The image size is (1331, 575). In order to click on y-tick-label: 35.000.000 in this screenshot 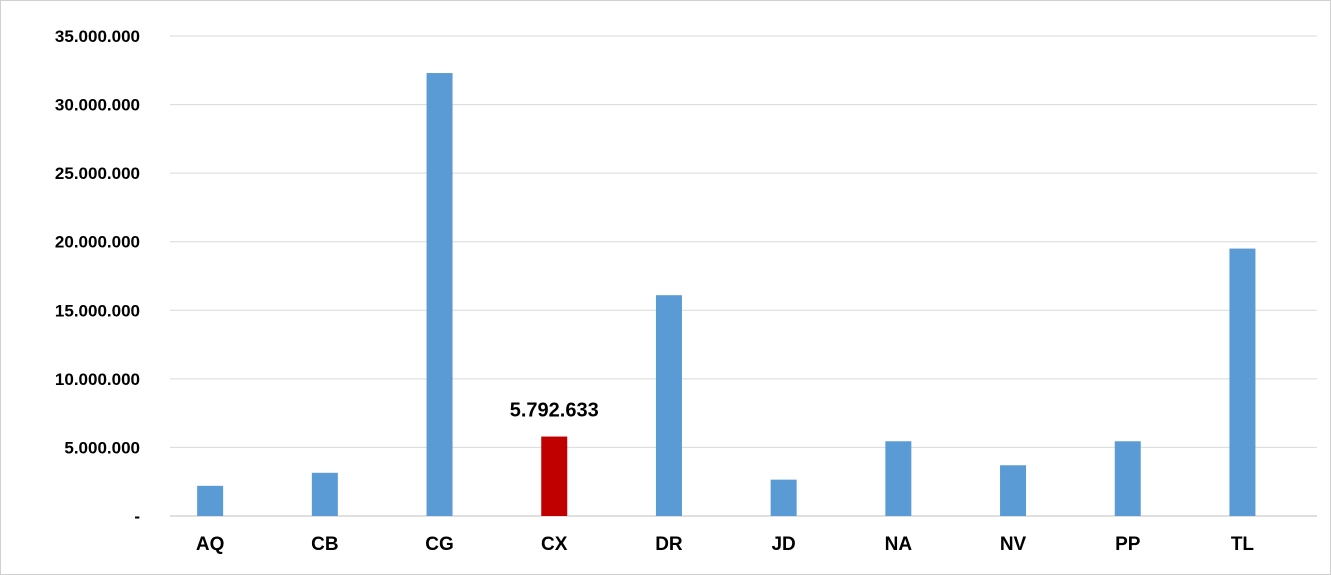, I will do `click(97, 36)`.